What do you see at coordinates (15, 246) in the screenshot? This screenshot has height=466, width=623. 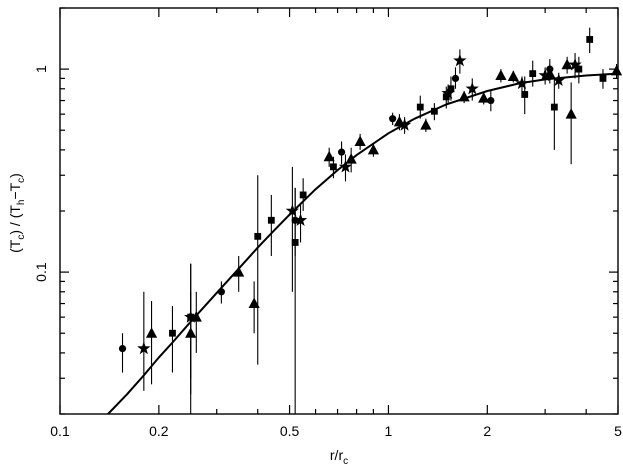 I see `y-axis-title-part: (T` at bounding box center [15, 246].